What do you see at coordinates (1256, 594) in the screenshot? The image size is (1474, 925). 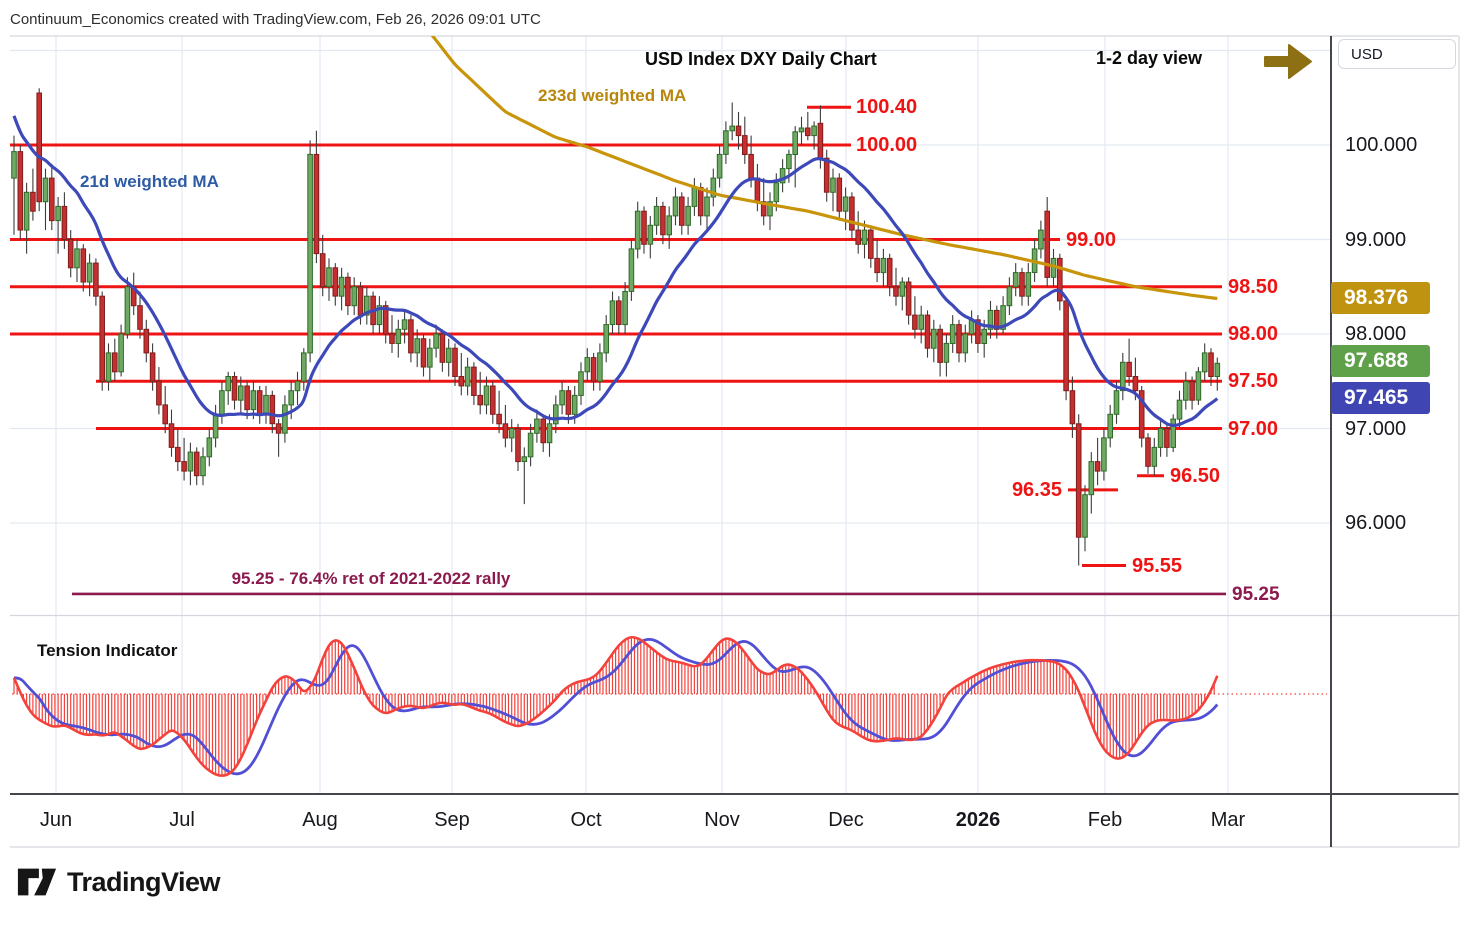 I see `retracement-price-label: 95.25` at bounding box center [1256, 594].